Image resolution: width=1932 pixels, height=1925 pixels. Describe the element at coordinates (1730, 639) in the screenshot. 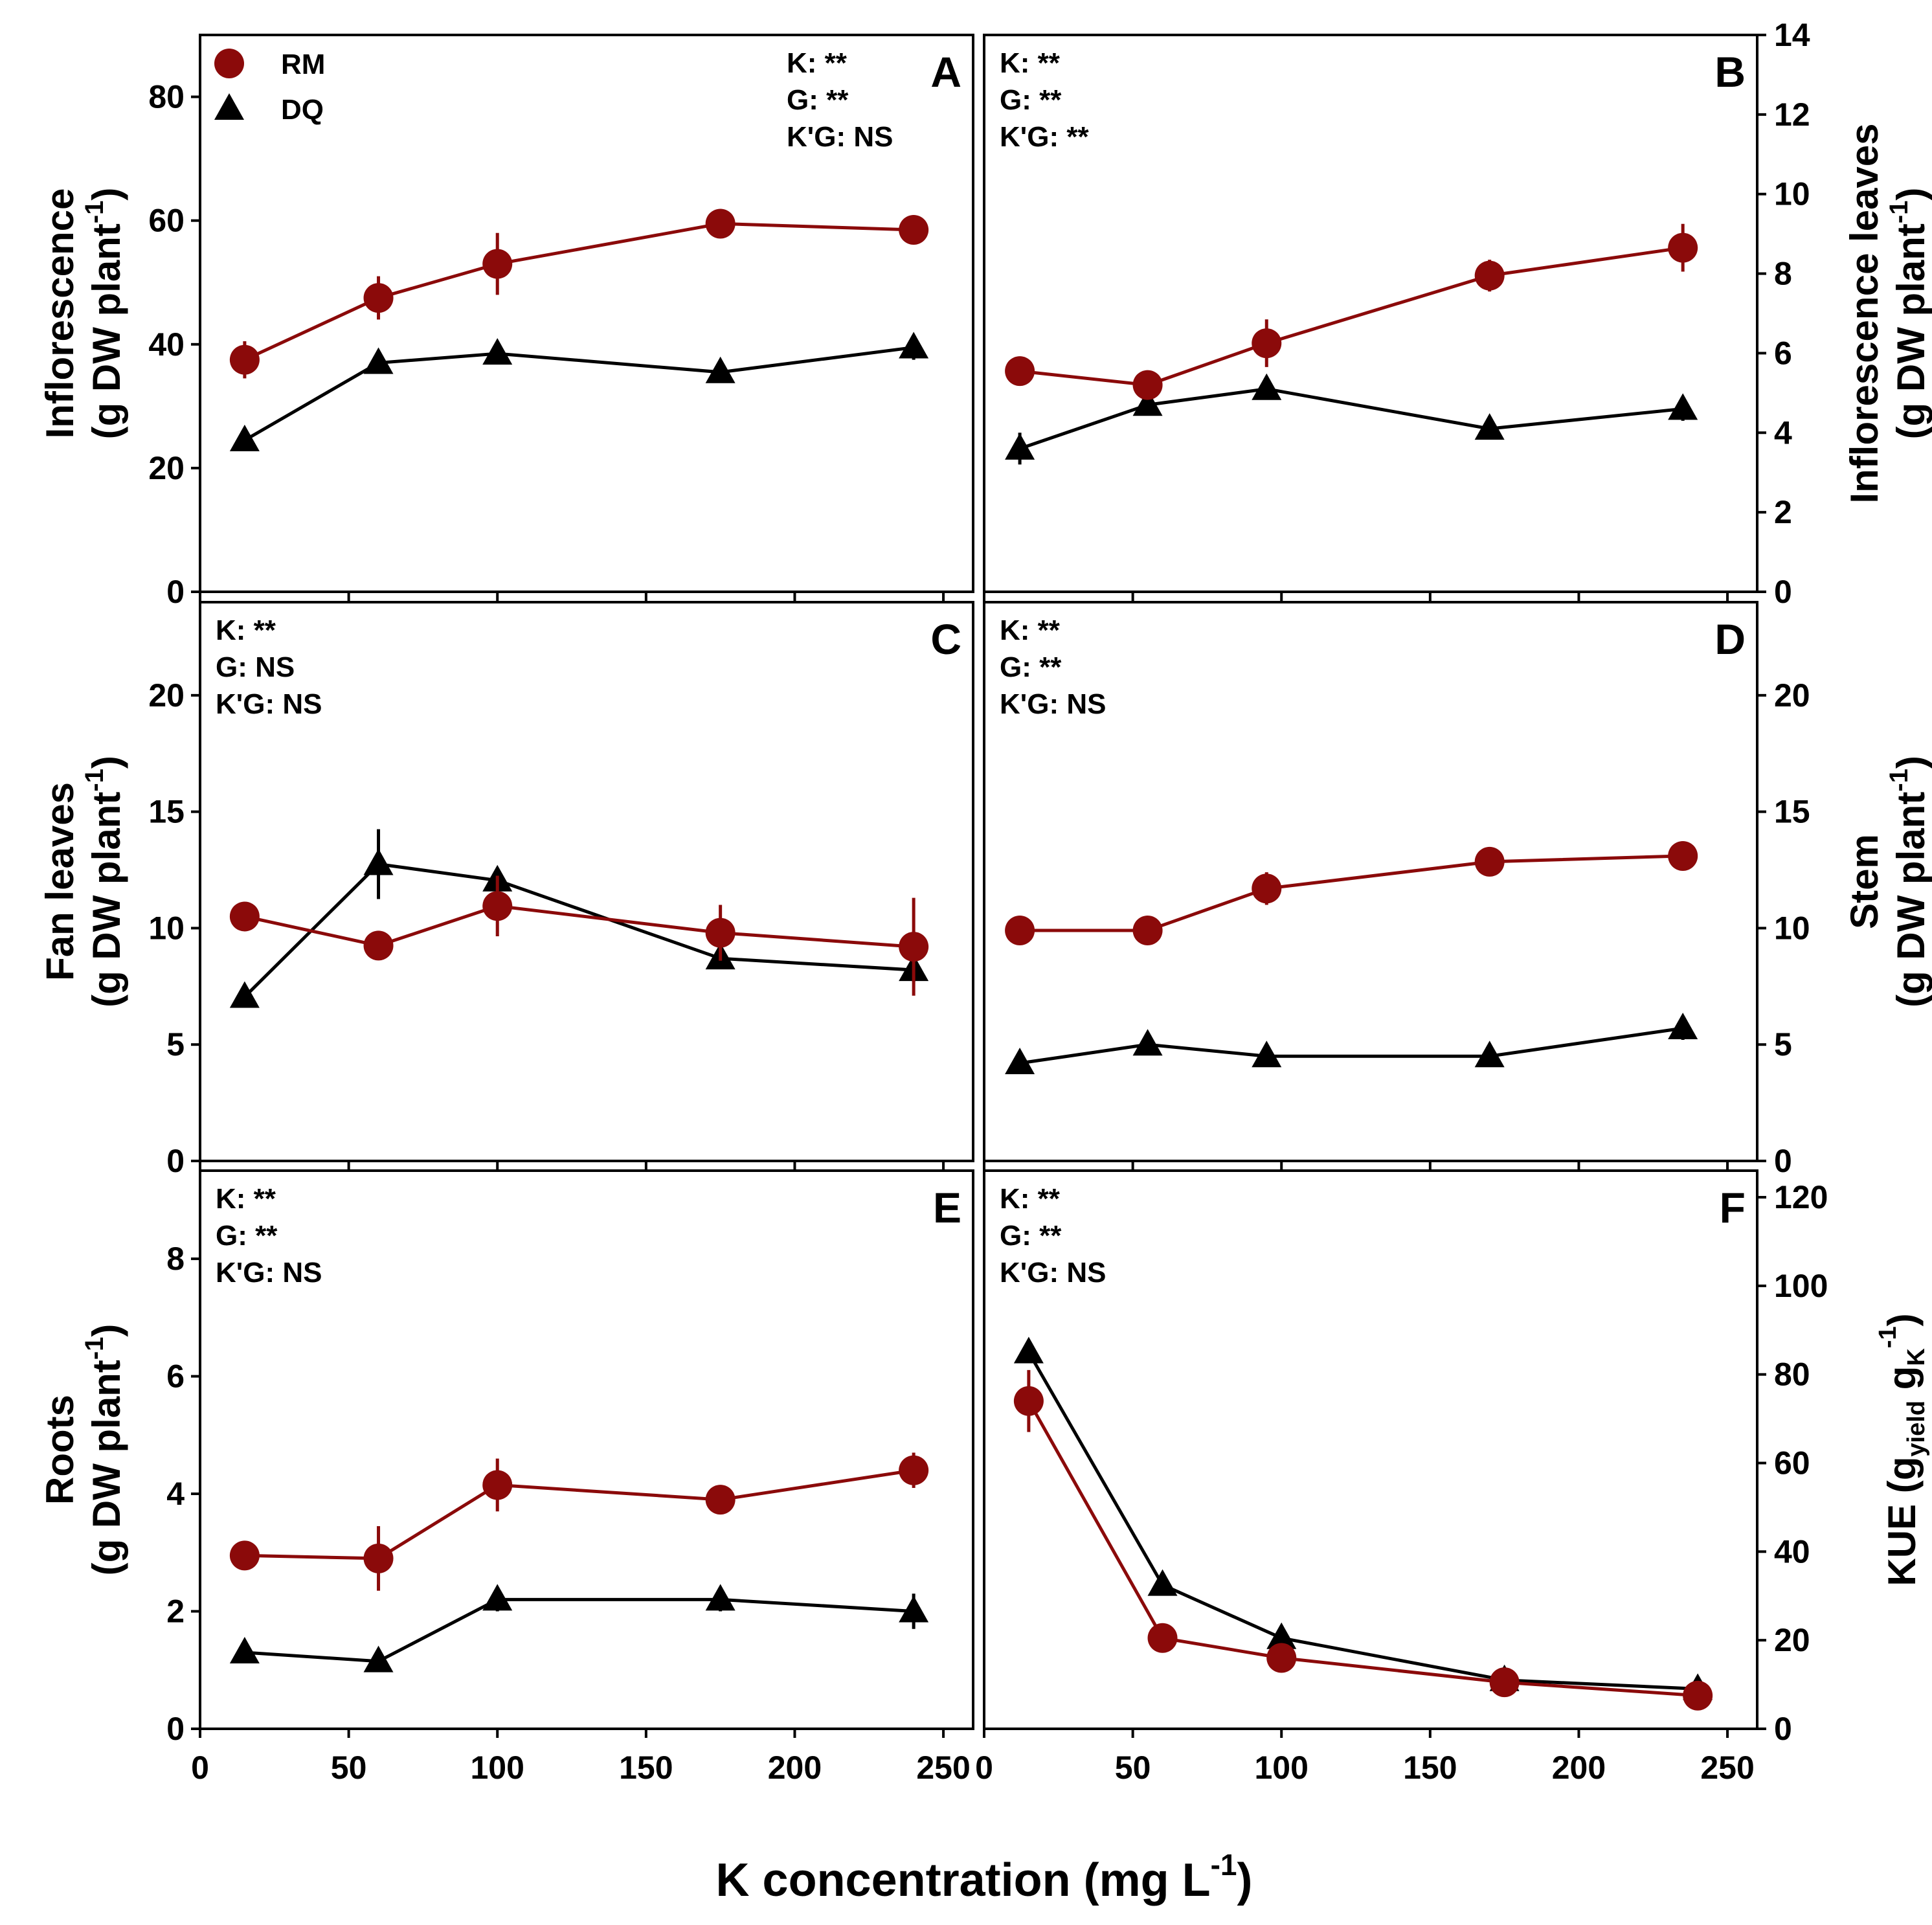

I see `panel-letter-D: D` at that location.